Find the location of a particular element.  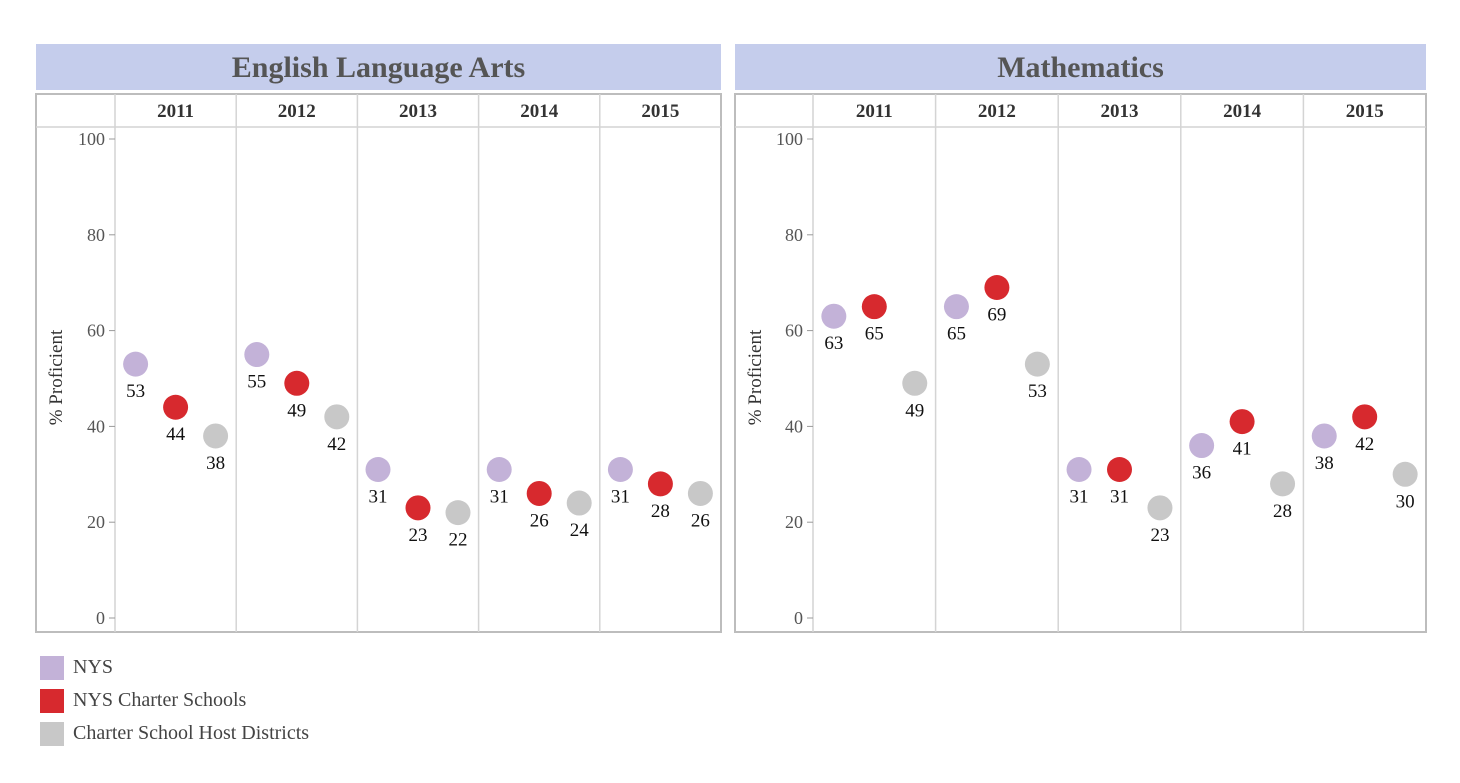

panel-title: English Language Arts is located at coordinates (378, 67).